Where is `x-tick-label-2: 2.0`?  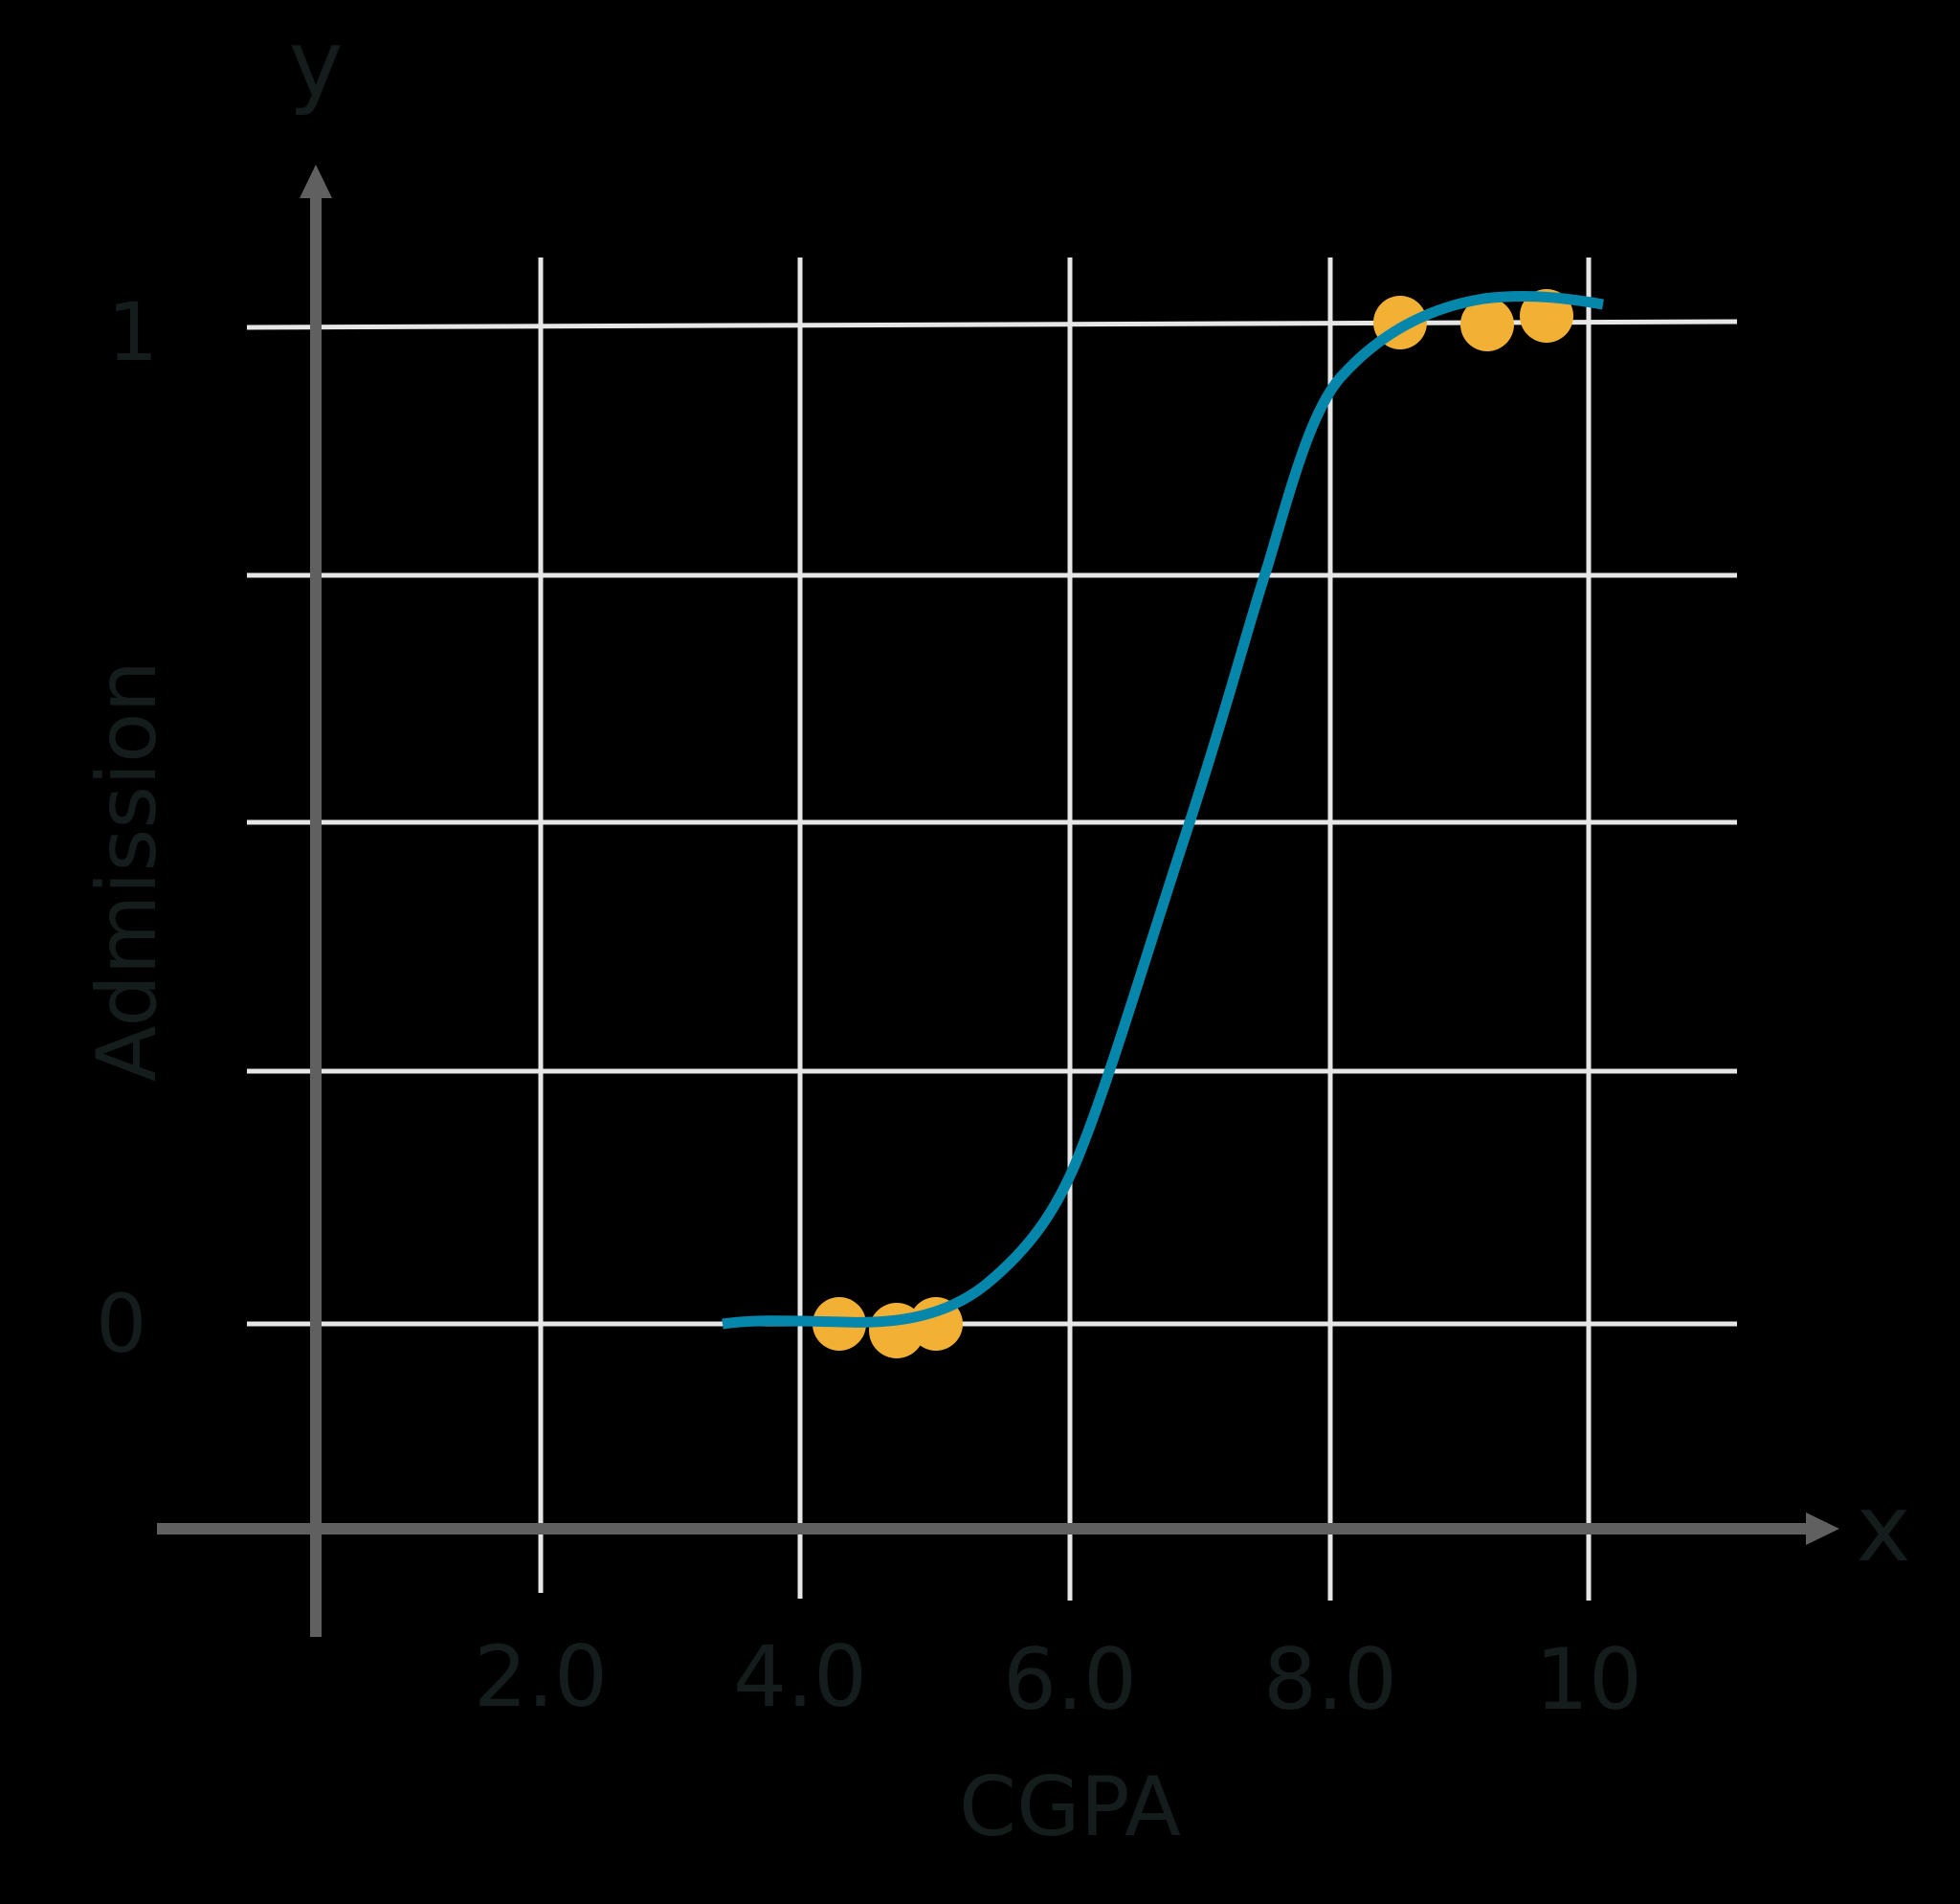
x-tick-label-2: 2.0 is located at coordinates (541, 1676).